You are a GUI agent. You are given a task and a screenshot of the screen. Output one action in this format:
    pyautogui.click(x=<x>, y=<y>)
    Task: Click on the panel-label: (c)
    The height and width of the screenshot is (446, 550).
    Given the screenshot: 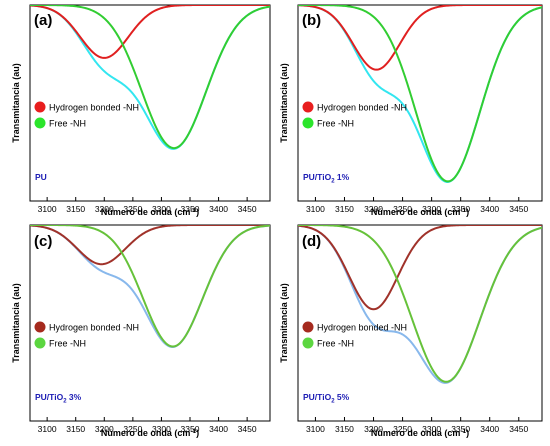 What is the action you would take?
    pyautogui.click(x=43, y=241)
    